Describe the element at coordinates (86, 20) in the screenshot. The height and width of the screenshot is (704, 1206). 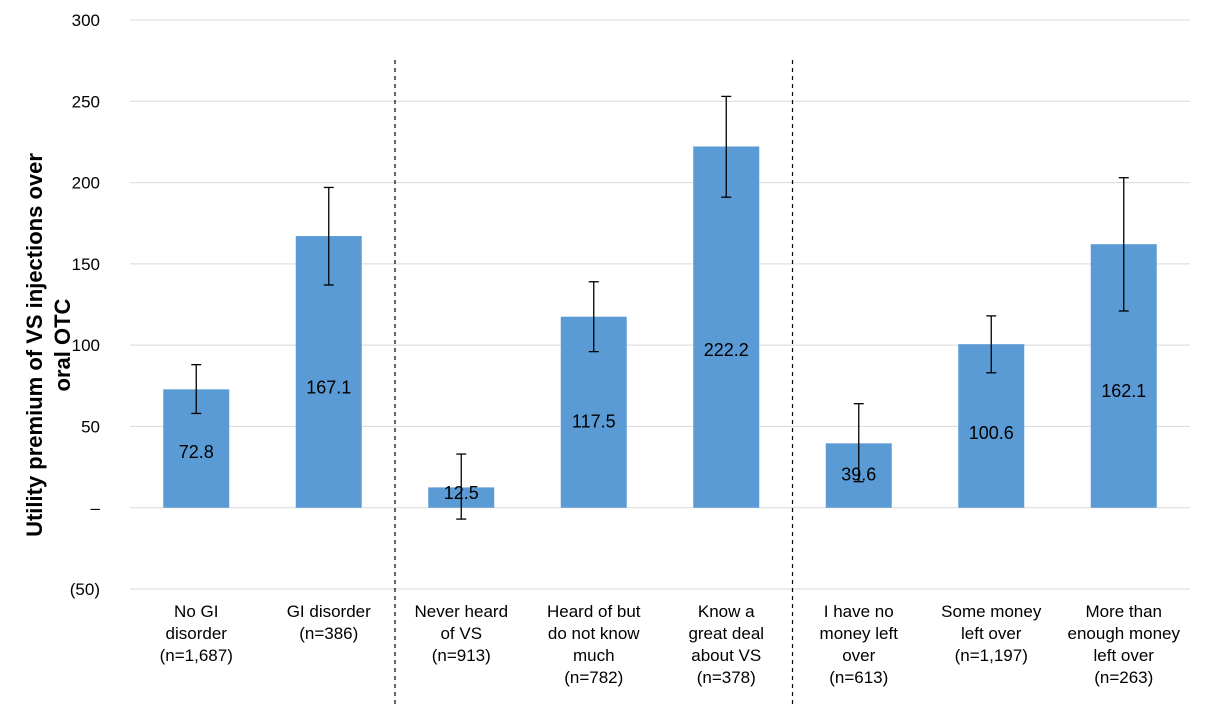
I see `y-tick-label: 300` at that location.